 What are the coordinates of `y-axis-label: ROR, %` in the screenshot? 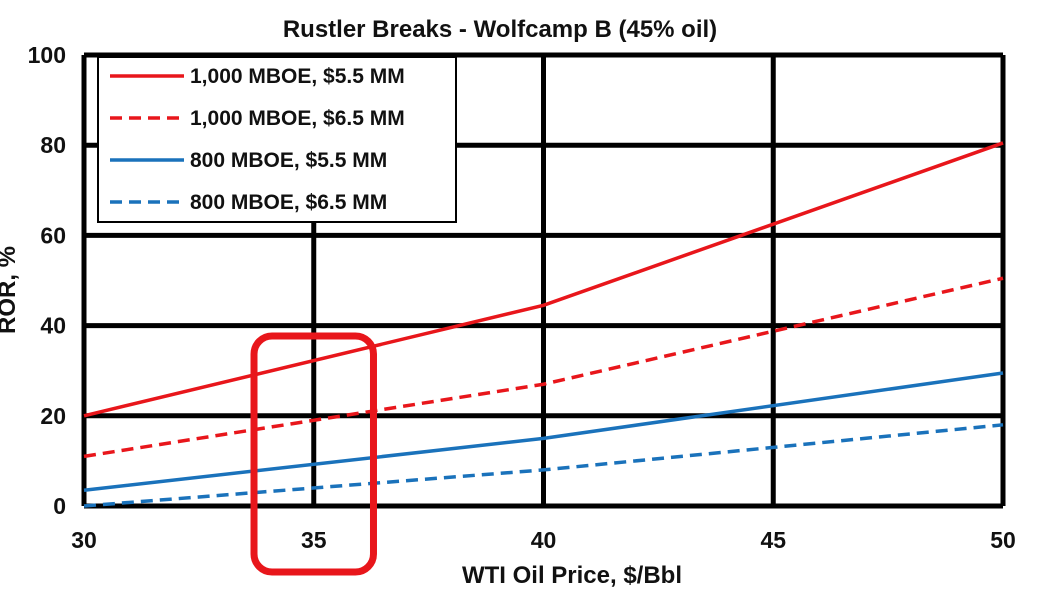 It's located at (10, 290).